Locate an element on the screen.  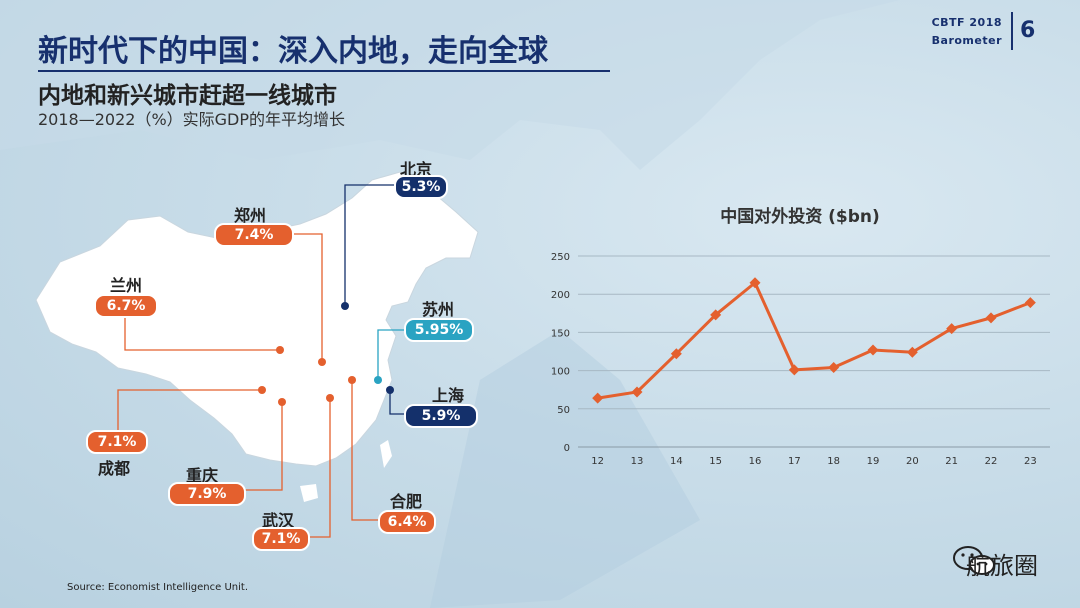
city-name-hefei: 合肥 is located at coordinates (406, 501).